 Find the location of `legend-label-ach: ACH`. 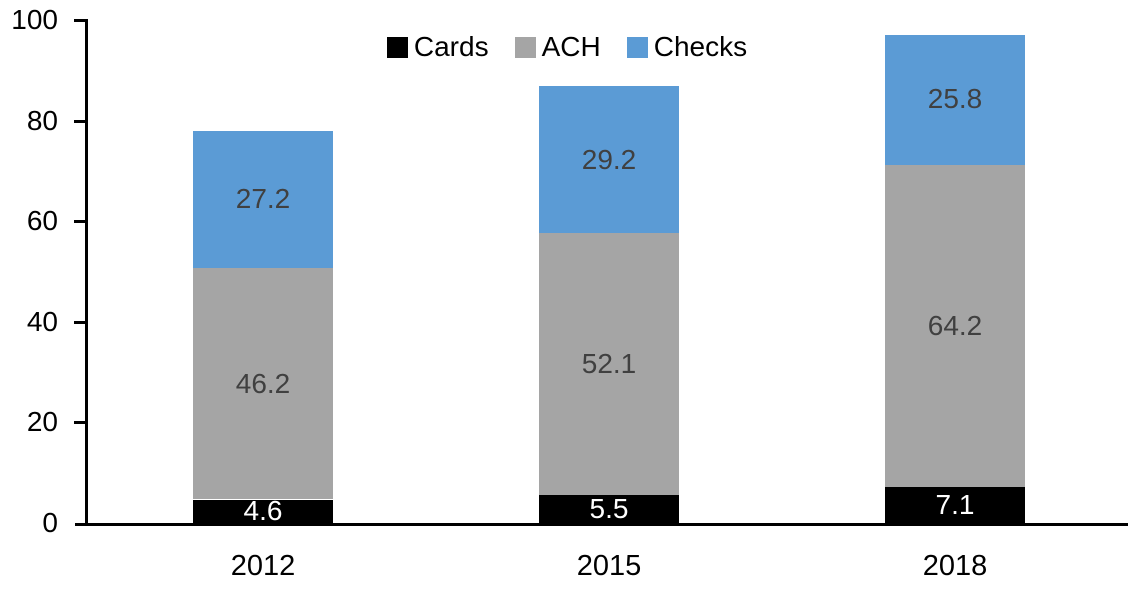

legend-label-ach: ACH is located at coordinates (571, 46).